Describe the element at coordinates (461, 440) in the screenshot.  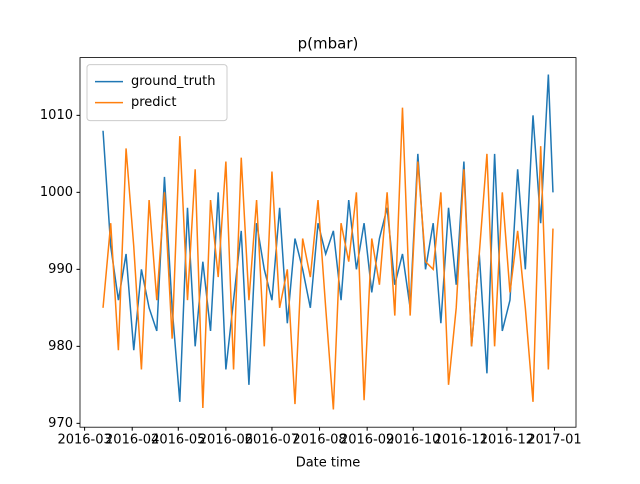
I see `x-tick-label: 2016-11` at that location.